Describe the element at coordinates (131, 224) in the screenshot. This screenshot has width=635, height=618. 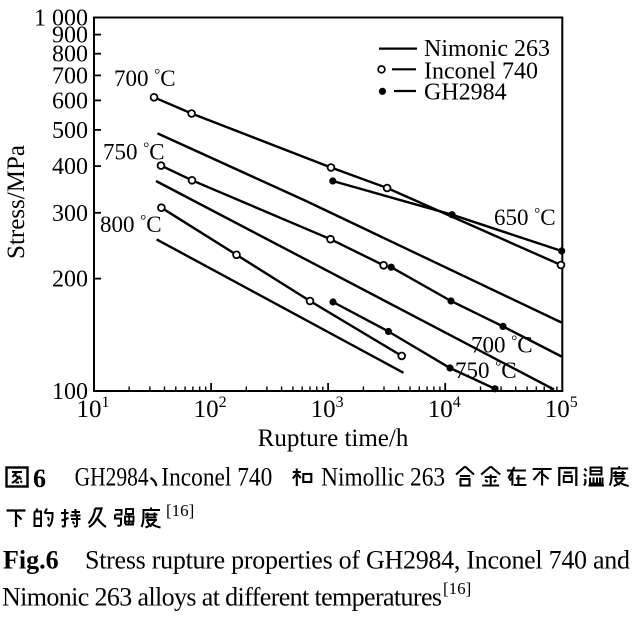
I see `svg-text: 800 °C` at that location.